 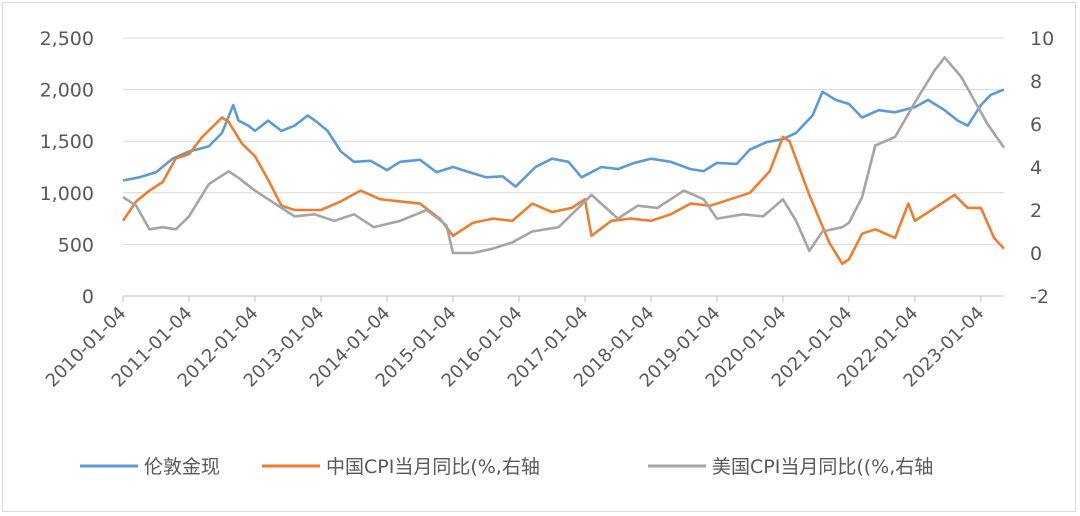 I want to click on left-y-tick-label: 0, so click(x=88, y=297).